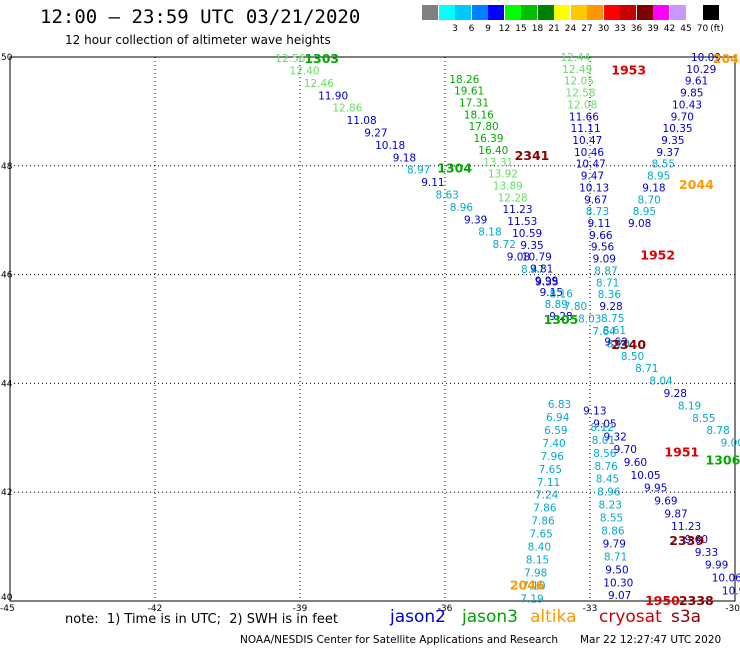  Describe the element at coordinates (446, 196) in the screenshot. I see `wave-height-value: 8.63` at that location.